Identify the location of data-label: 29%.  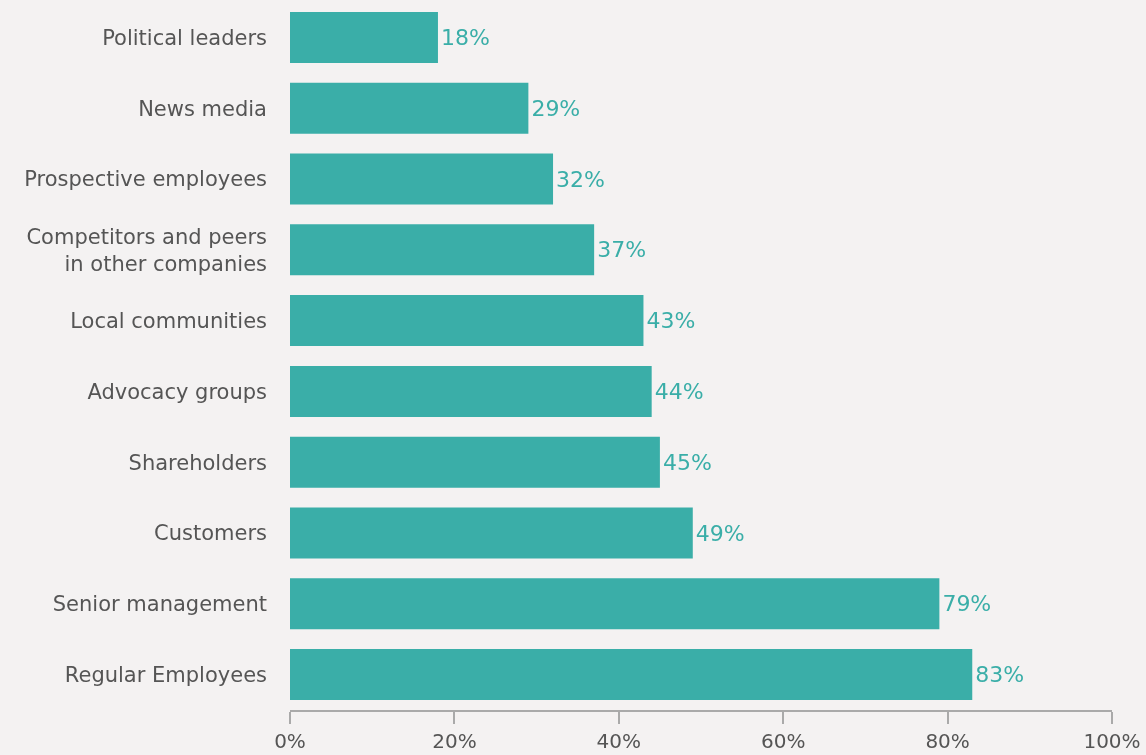
(556, 108).